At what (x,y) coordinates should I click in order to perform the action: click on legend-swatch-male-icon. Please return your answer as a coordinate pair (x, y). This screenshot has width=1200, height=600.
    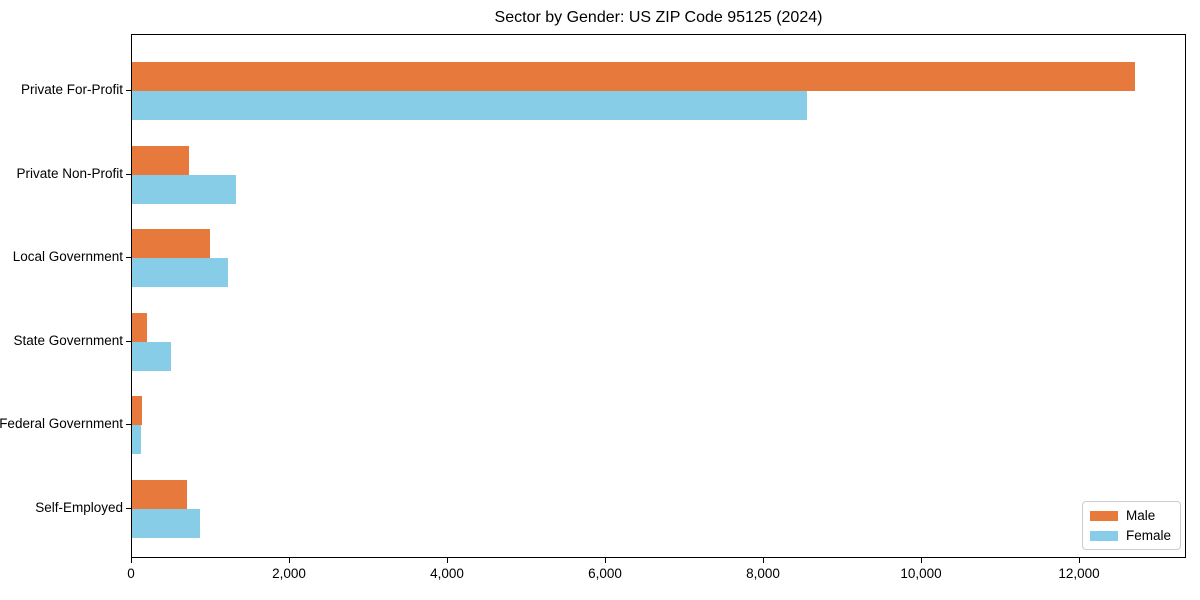
    Looking at the image, I should click on (1103, 515).